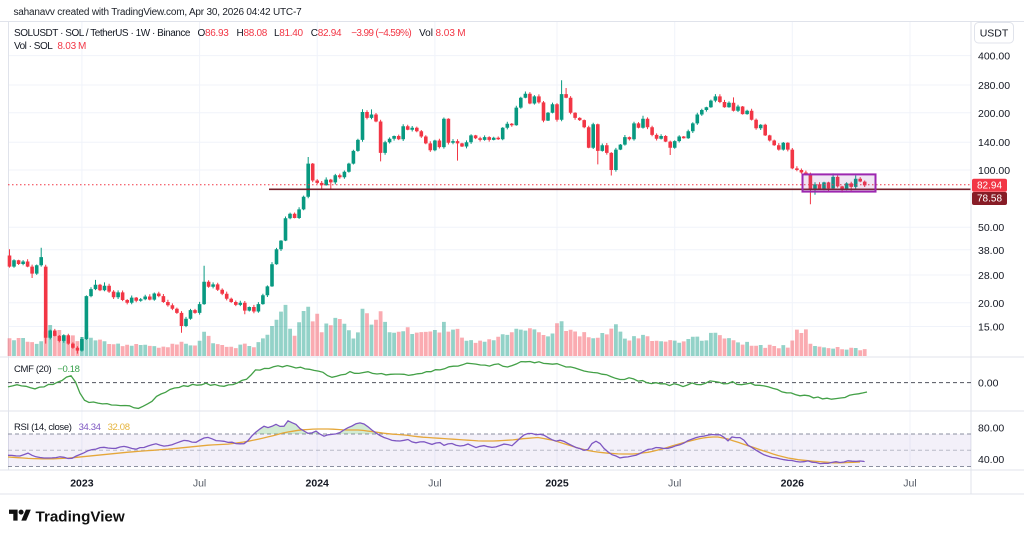 This screenshot has height=539, width=1024. Describe the element at coordinates (994, 114) in the screenshot. I see `svg-text: 200.00` at that location.